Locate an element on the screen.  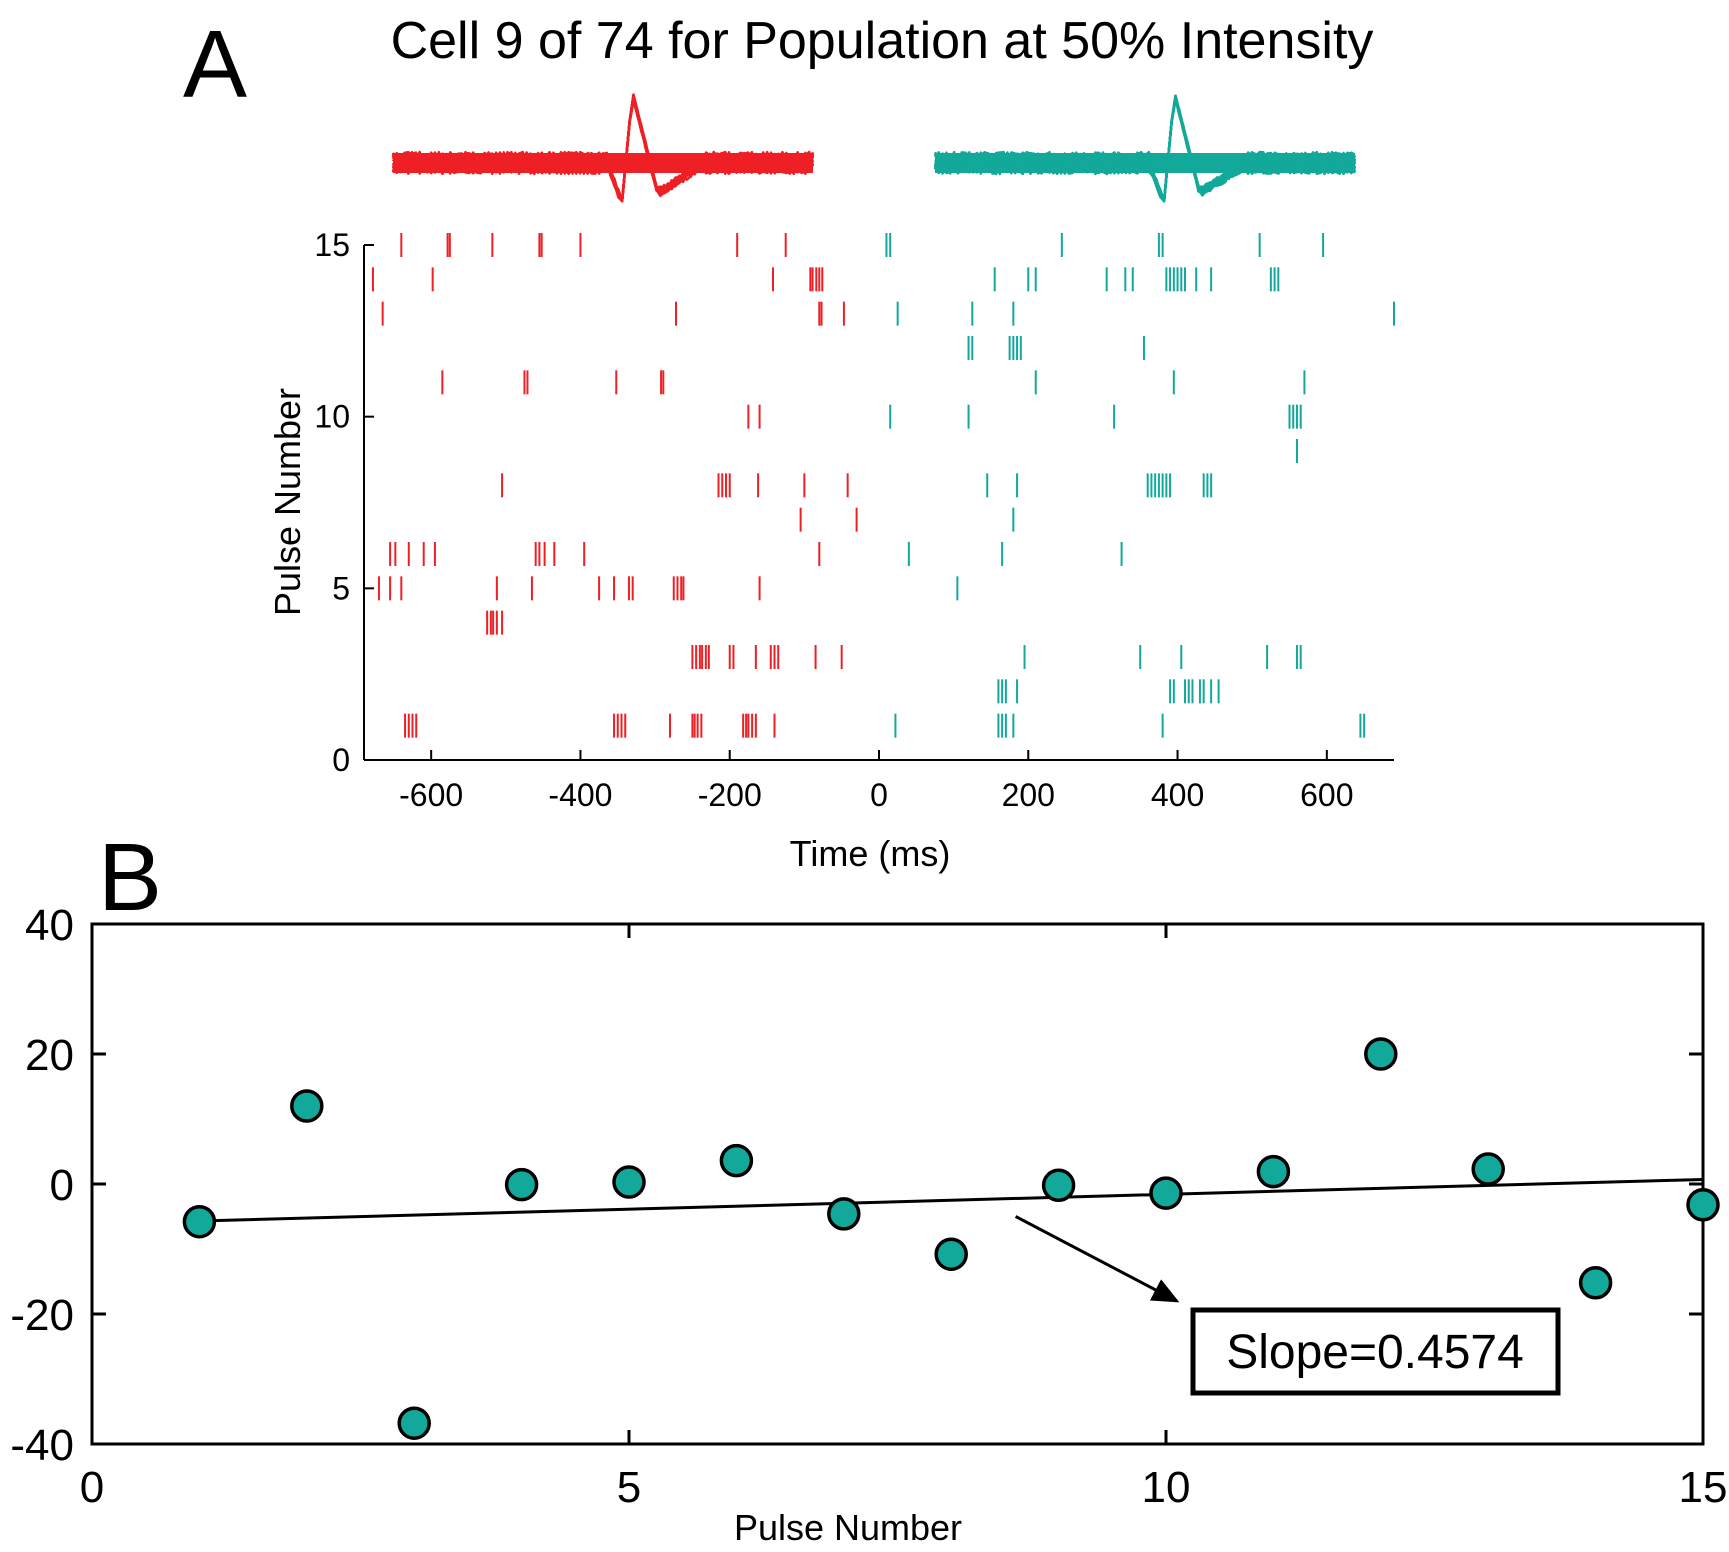
raster-x-tick-label: 600 is located at coordinates (1326, 795).